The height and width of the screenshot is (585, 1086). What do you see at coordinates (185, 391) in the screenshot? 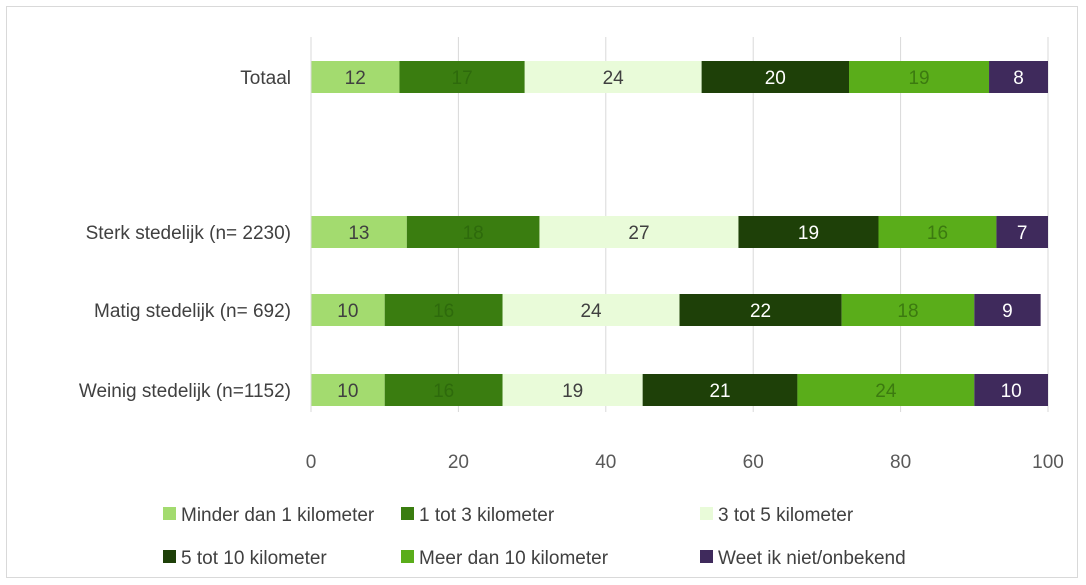
I see `category-label: Weinig stedelijk (n=1152)` at bounding box center [185, 391].